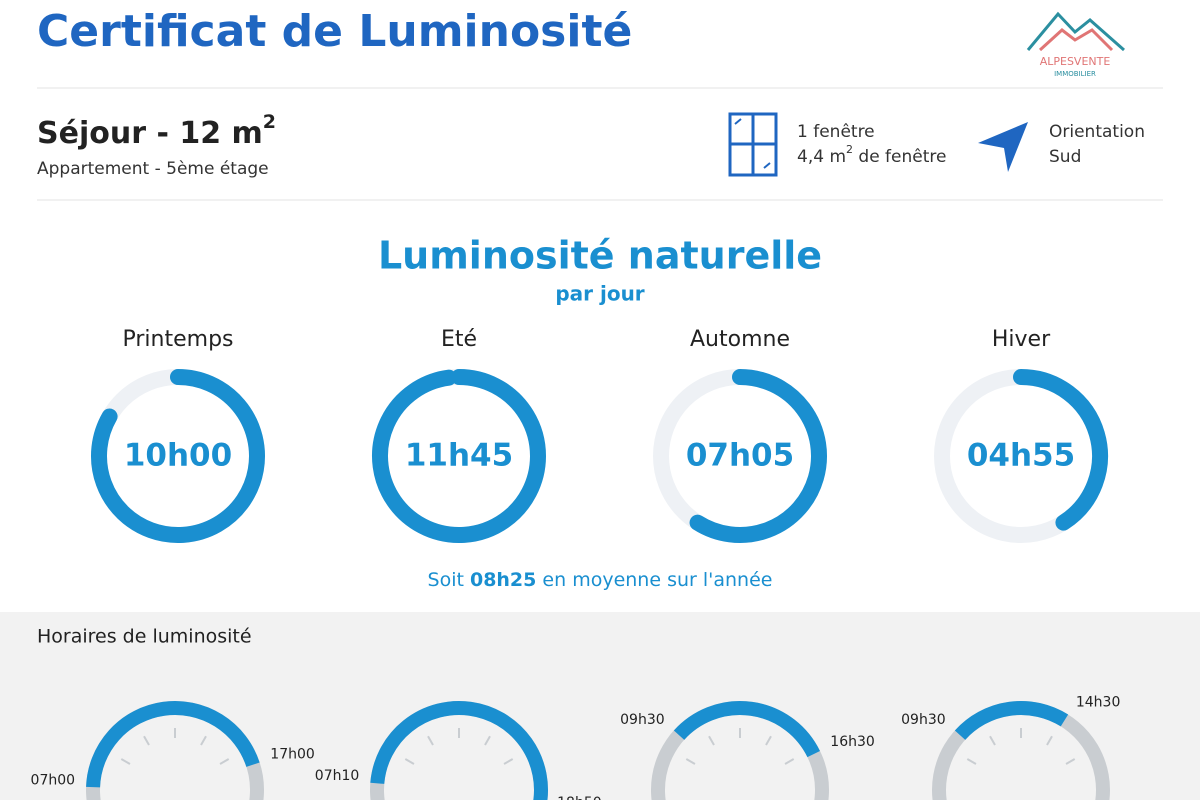 Image resolution: width=1200 pixels, height=800 pixels. What do you see at coordinates (1098, 703) in the screenshot?
I see `gauge-end: 14h30` at bounding box center [1098, 703].